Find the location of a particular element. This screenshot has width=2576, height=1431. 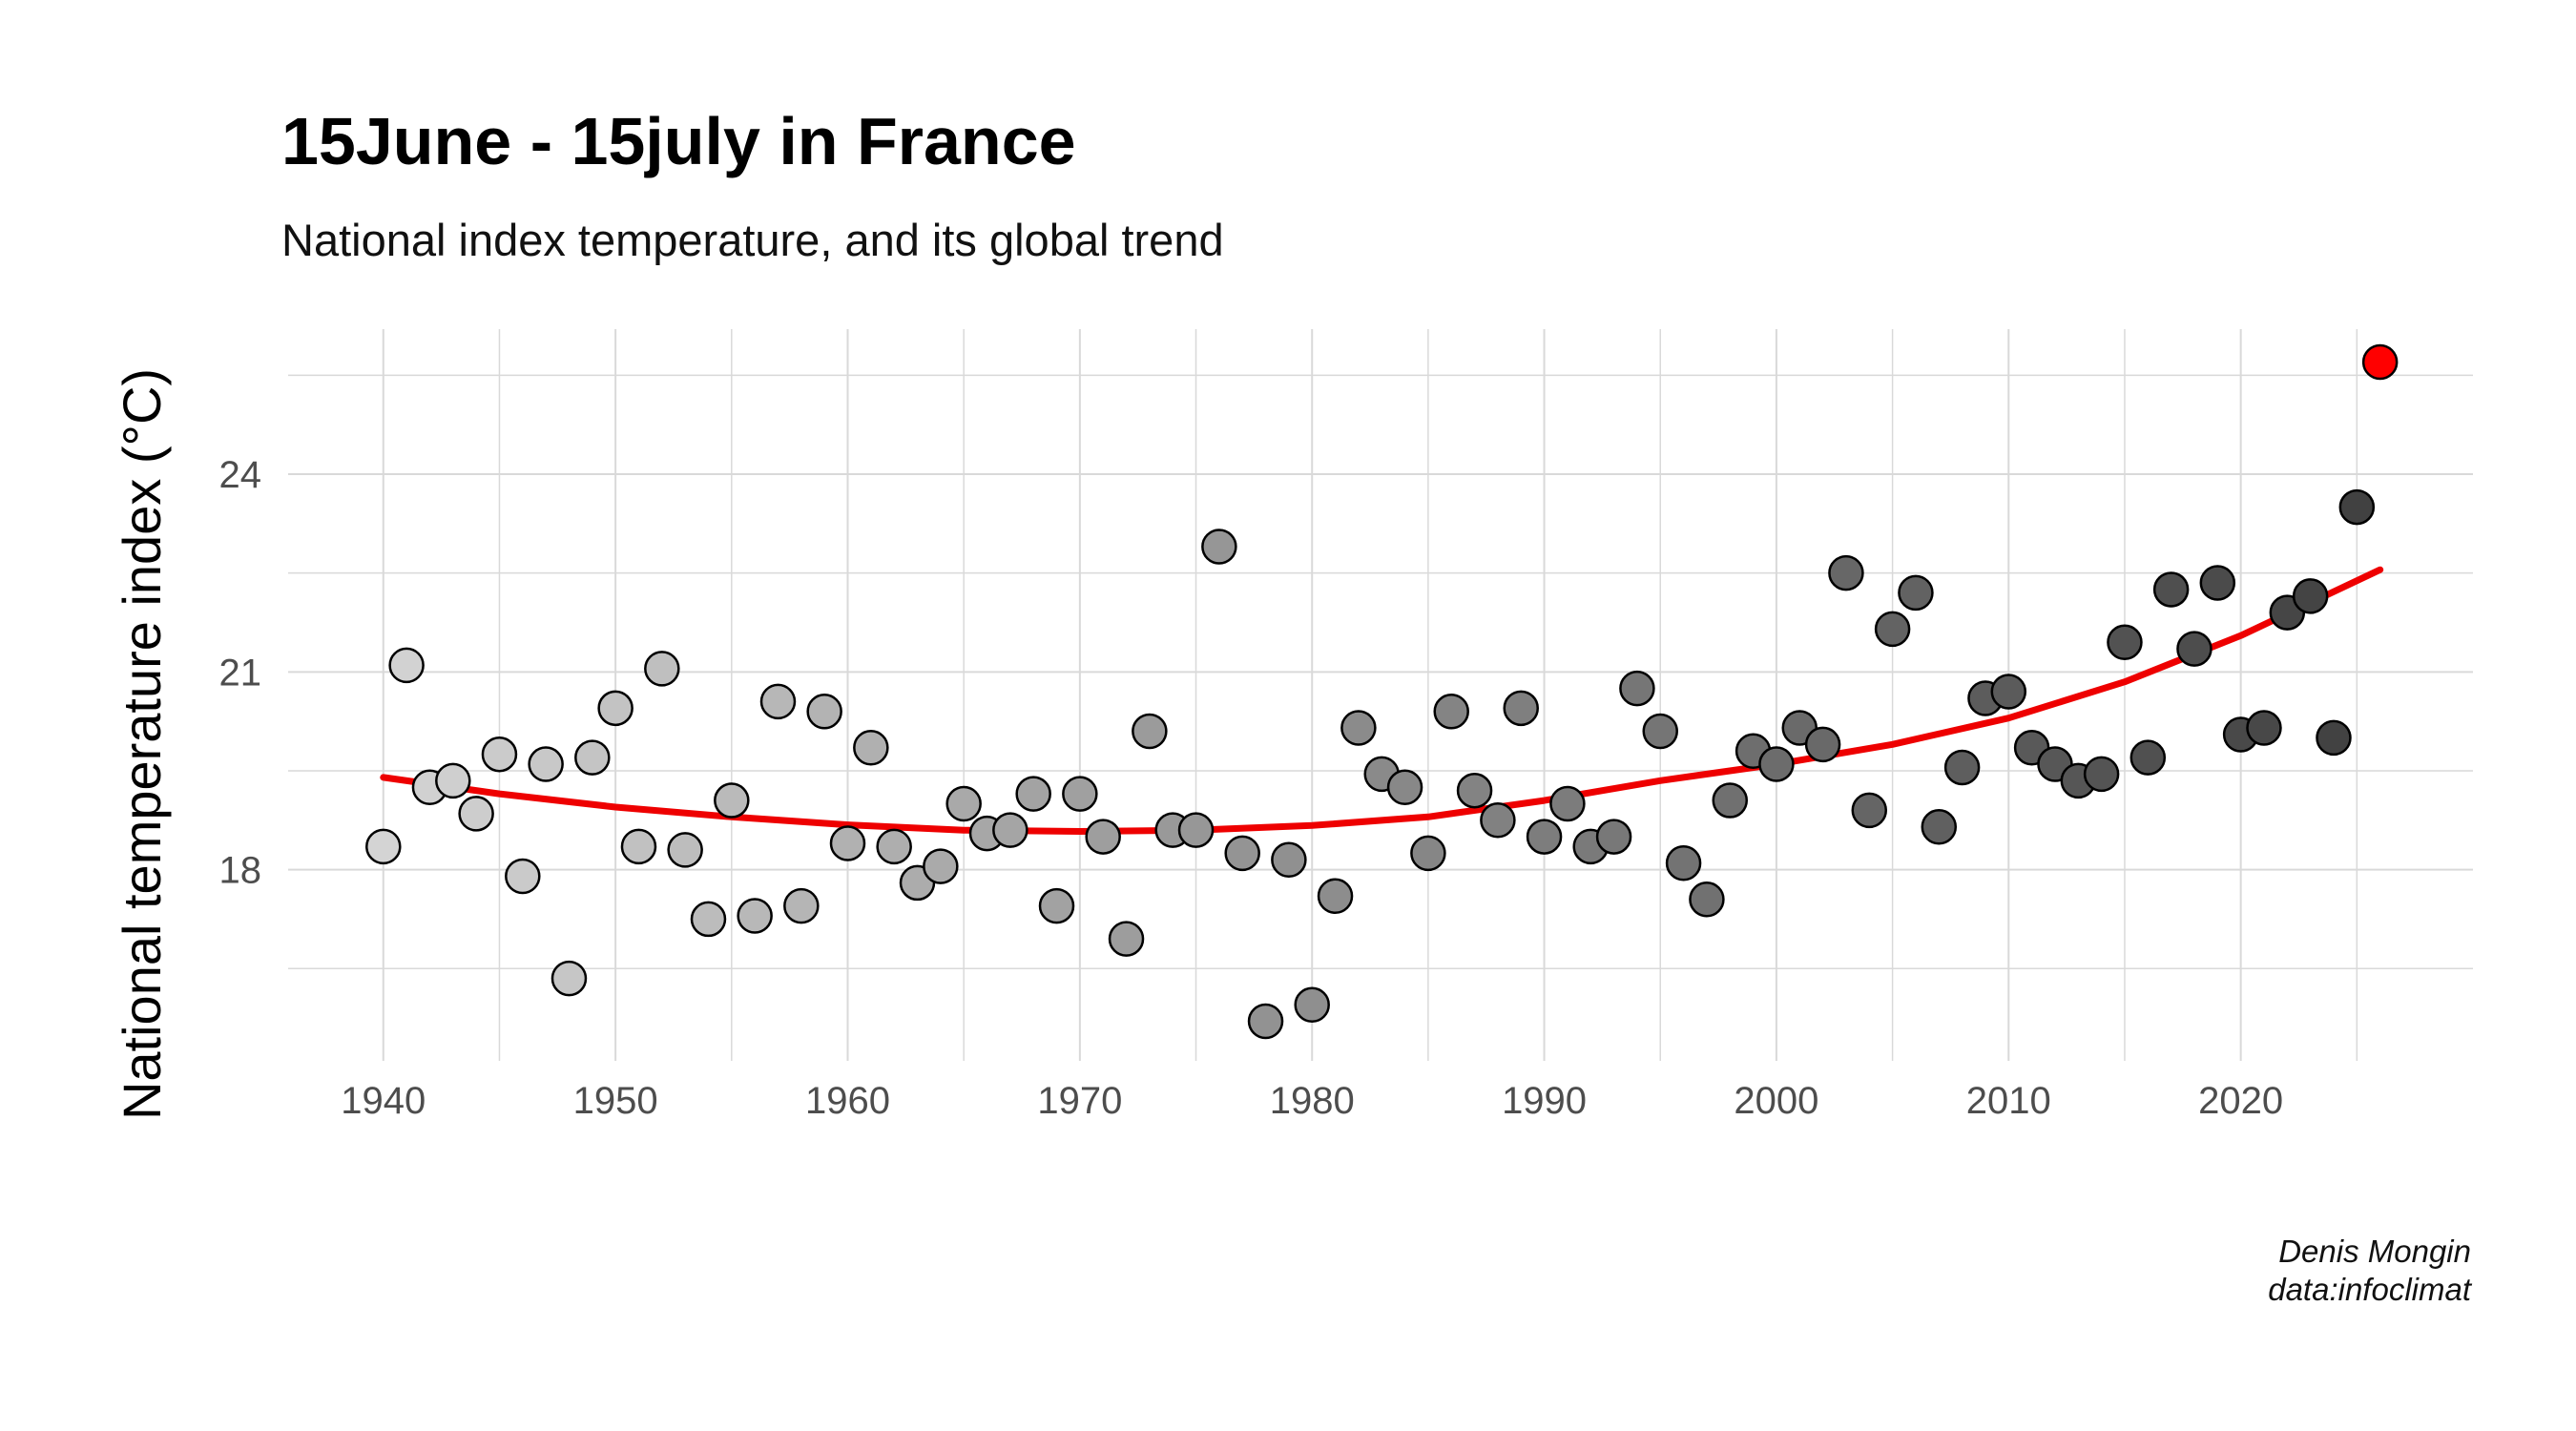

x-tick-label: 1990 is located at coordinates (1544, 1101).